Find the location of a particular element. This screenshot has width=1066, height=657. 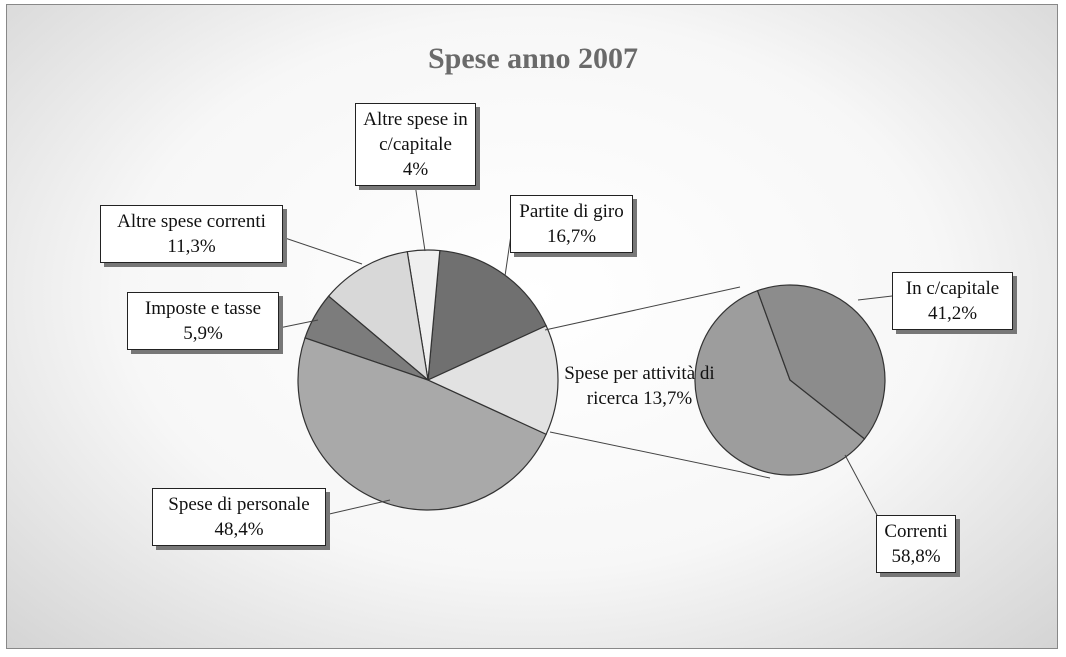

data-label: Spese per attività di ricerca 13,7% is located at coordinates (639, 386).